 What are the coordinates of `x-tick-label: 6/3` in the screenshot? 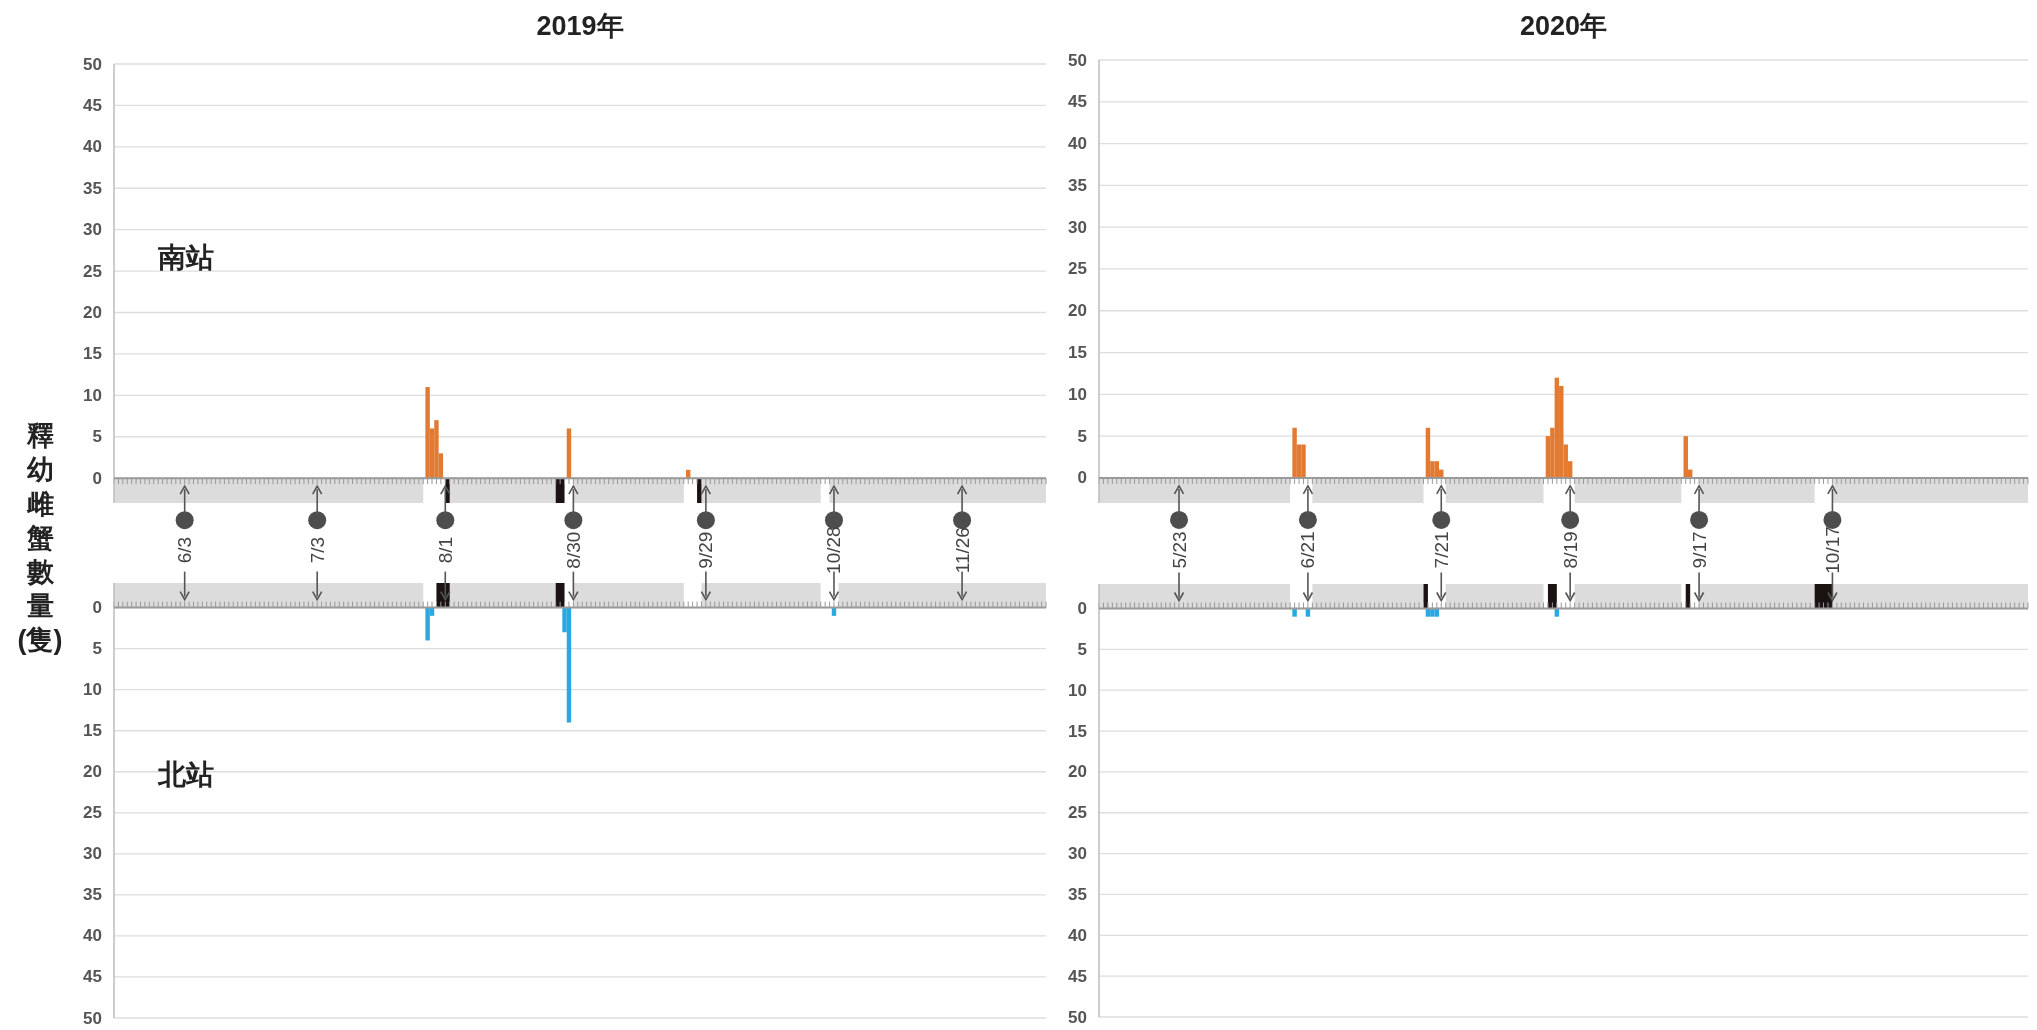 It's located at (185, 550).